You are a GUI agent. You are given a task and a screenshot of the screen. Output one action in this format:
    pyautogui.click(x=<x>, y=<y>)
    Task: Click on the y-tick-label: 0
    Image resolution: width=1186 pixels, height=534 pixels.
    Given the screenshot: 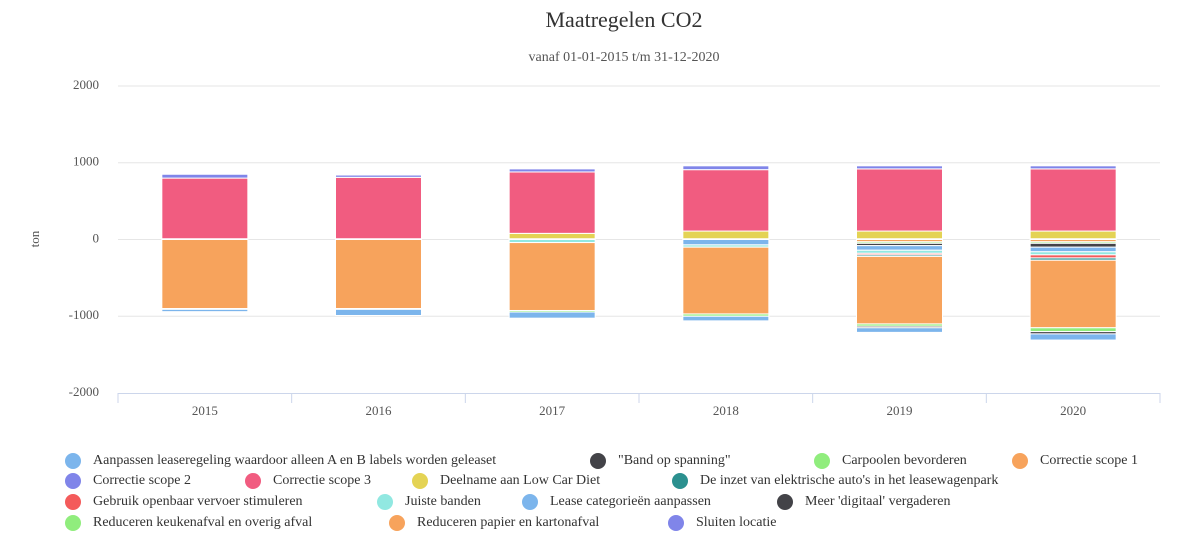 What is the action you would take?
    pyautogui.click(x=96, y=237)
    